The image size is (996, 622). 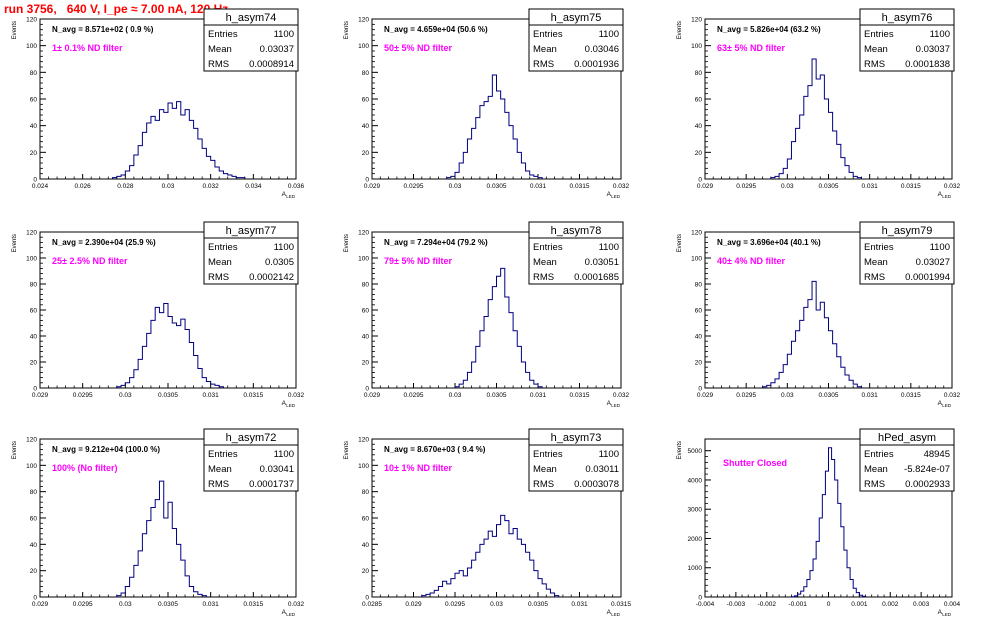 I want to click on histogram-hPed_asym, so click(x=828, y=522).